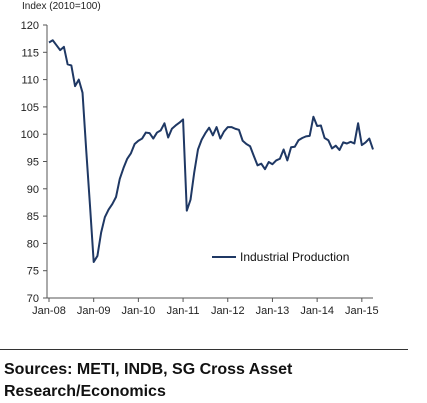  Describe the element at coordinates (273, 311) in the screenshot. I see `x-tick-label: Jan-13` at that location.